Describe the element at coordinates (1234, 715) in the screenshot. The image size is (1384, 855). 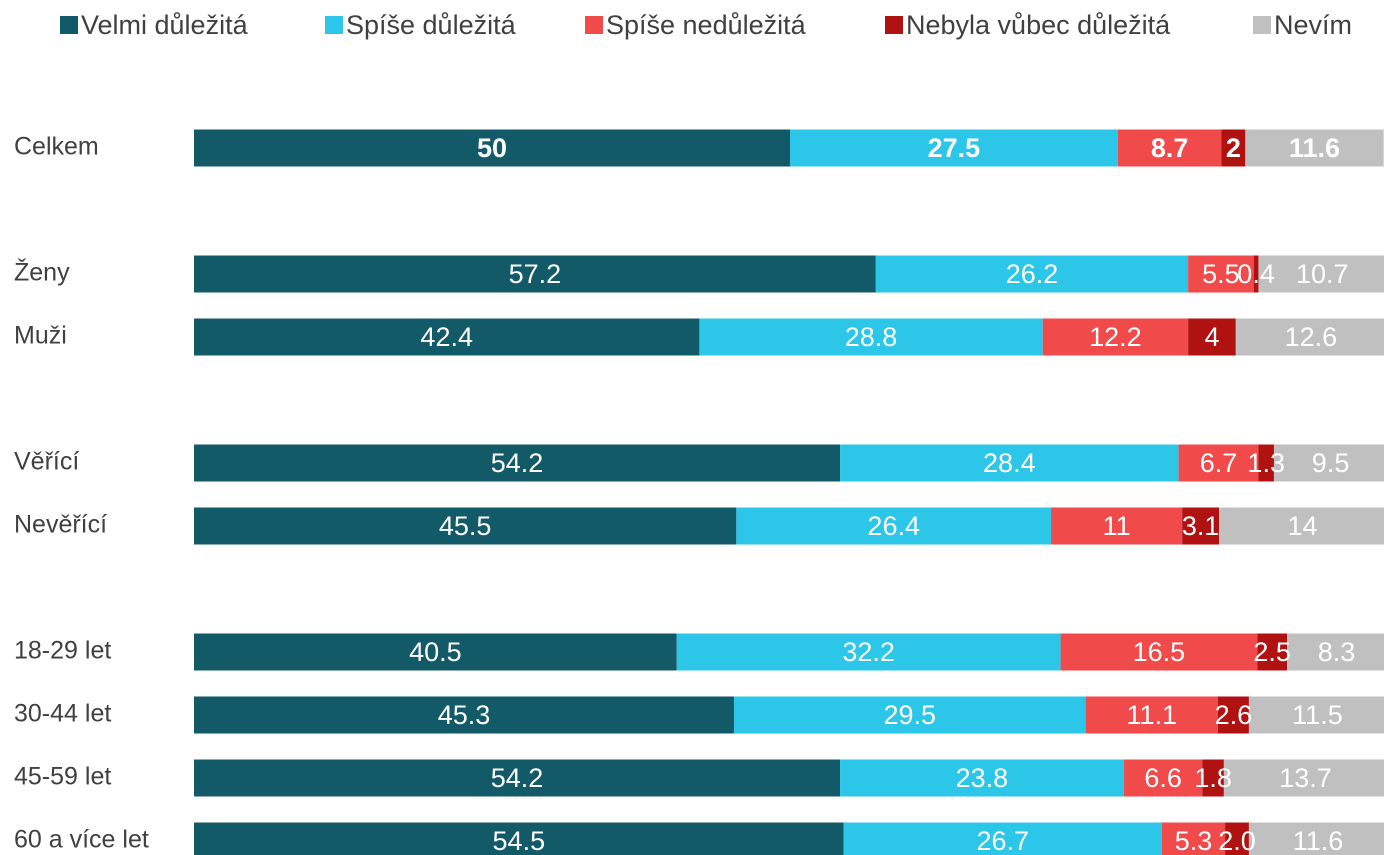
I see `value-label: 2.6` at that location.